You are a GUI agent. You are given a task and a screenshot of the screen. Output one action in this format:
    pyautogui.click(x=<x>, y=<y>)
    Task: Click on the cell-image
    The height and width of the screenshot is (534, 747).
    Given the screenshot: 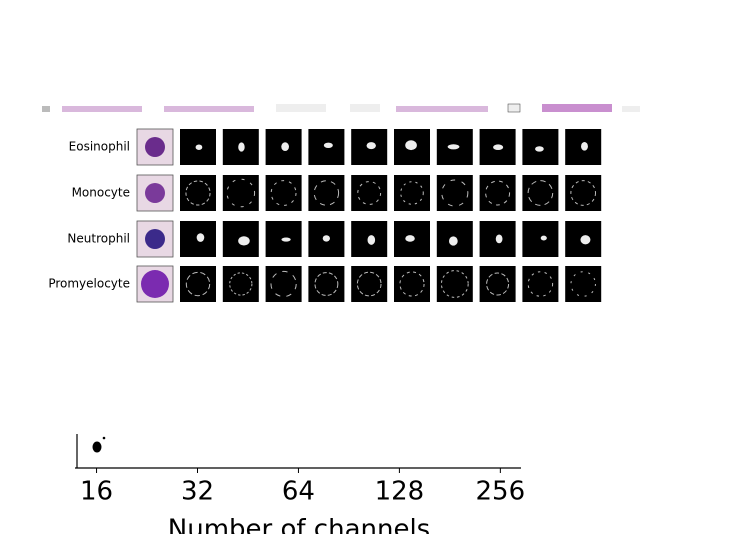 What is the action you would take?
    pyautogui.click(x=155, y=239)
    